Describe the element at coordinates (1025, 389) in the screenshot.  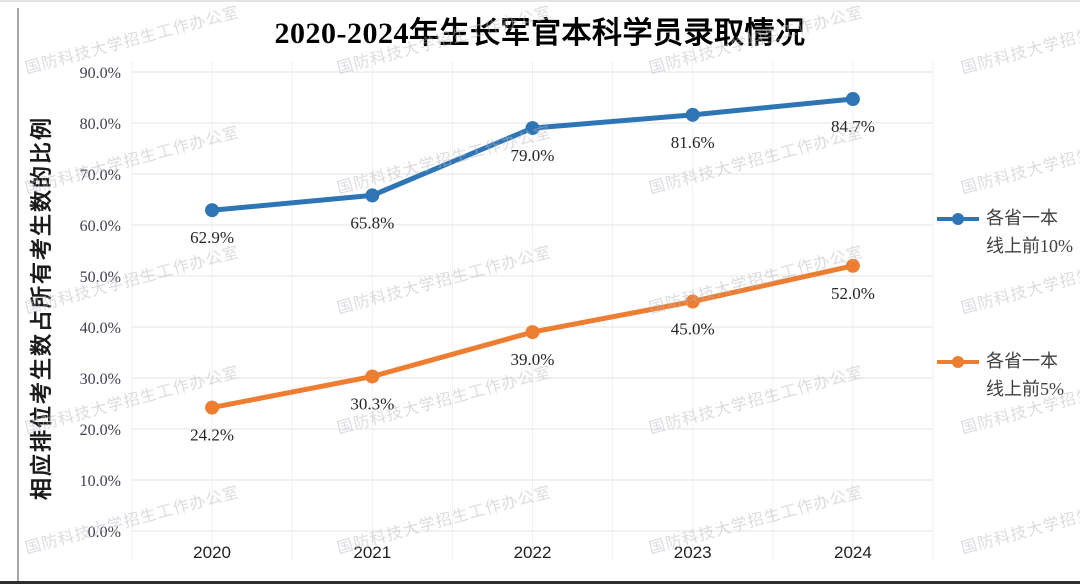
I see `legend-label-top5-line2: 线上前5%` at that location.